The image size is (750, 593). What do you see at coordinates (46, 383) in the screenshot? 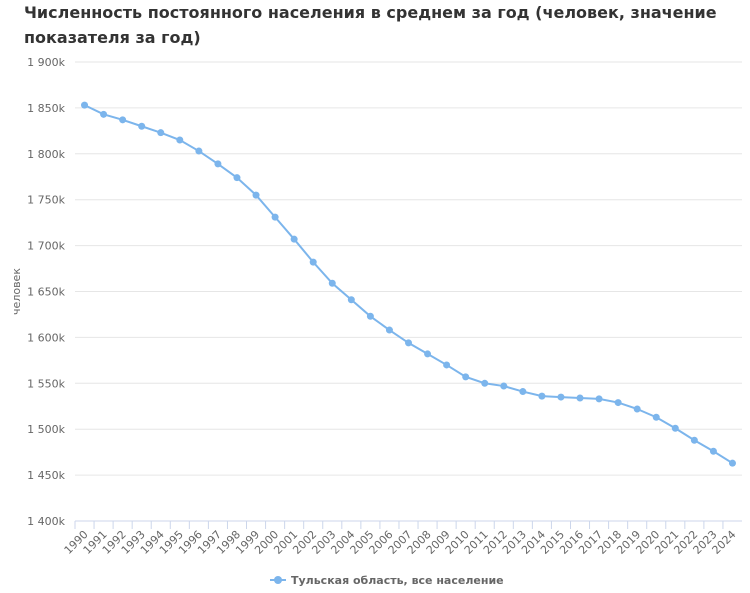
I see `y-tick-label: 1 550k` at bounding box center [46, 383].